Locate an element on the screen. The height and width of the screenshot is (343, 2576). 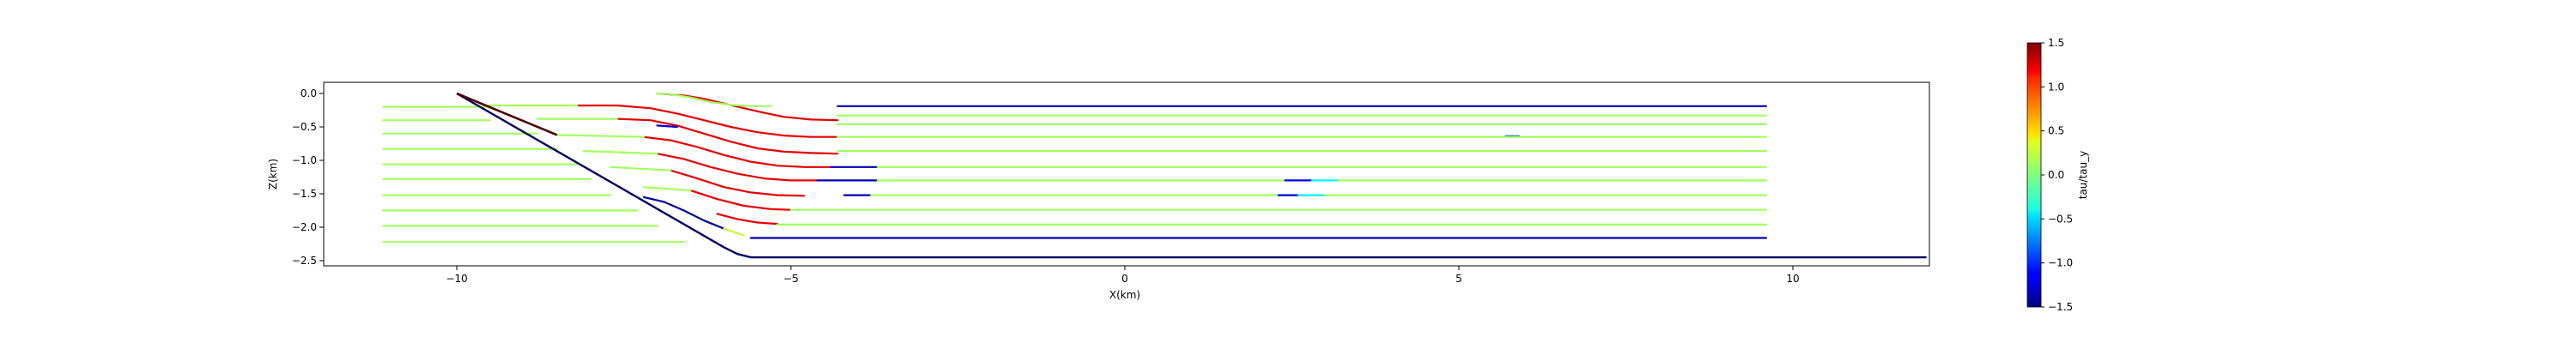
y-axis: 0.0 −0.5 −1.0 −1.5 −2.0 −2.5 is located at coordinates (308, 177).